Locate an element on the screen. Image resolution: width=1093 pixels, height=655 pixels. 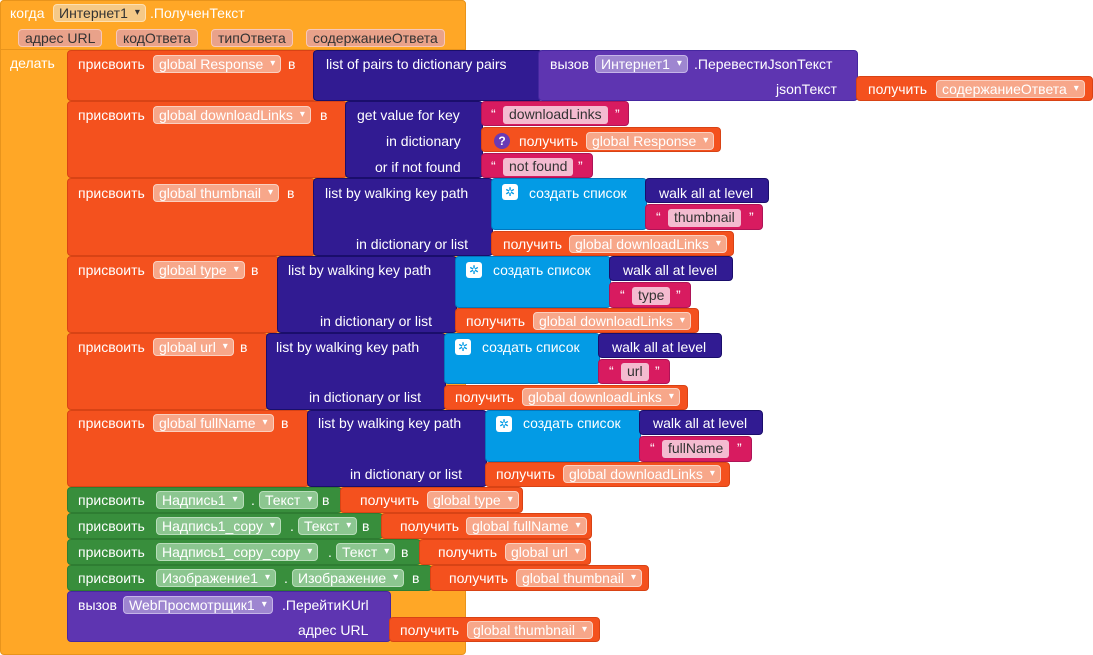
call-json-block is located at coordinates (698, 75).